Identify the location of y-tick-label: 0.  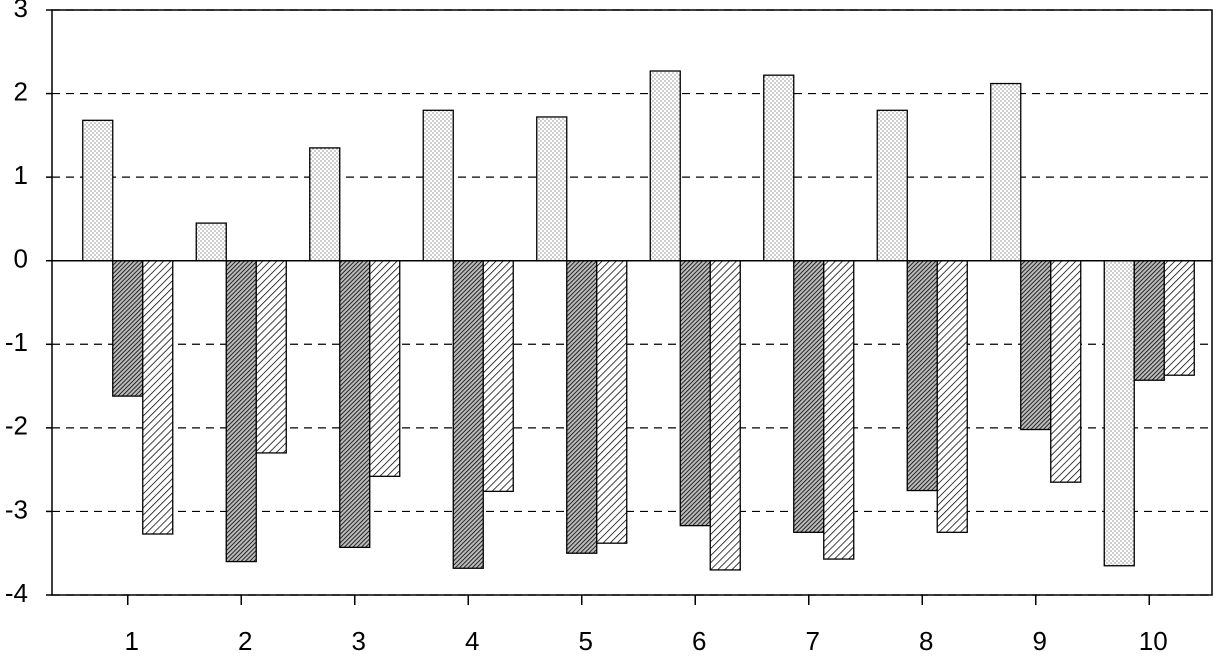
(21, 259).